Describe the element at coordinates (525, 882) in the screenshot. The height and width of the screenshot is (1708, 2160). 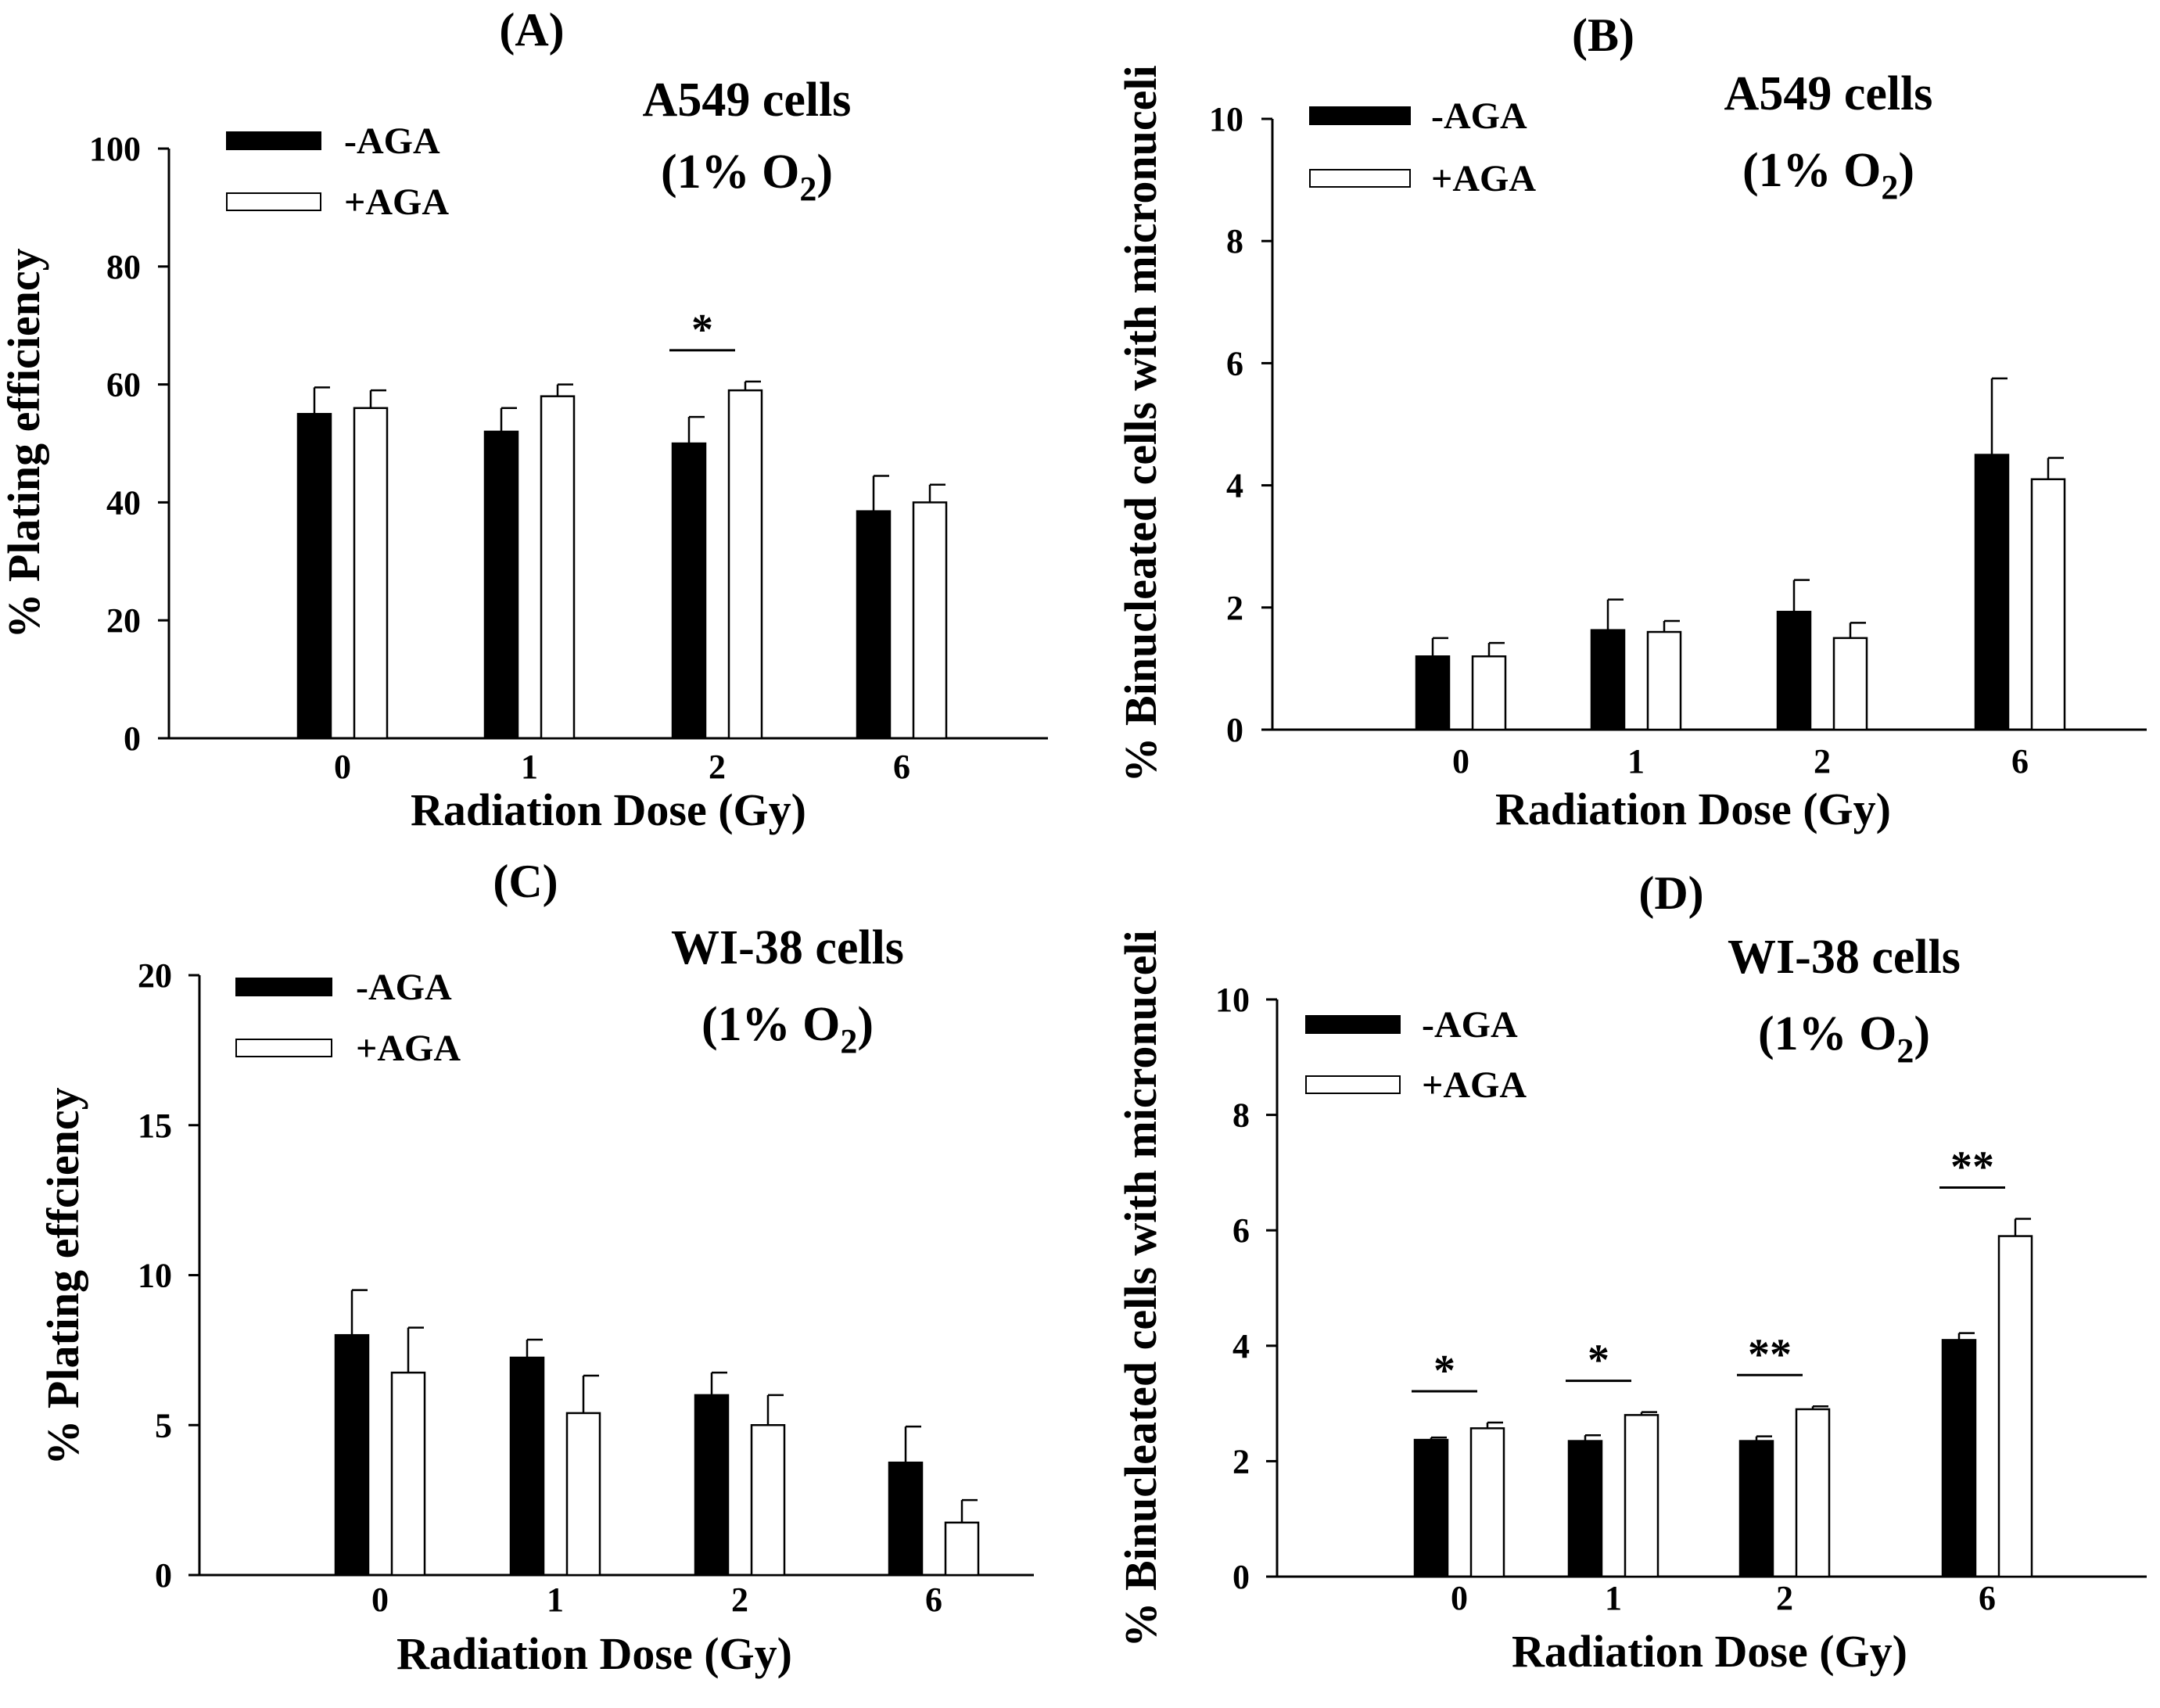
I see `panel-label: (C)` at that location.